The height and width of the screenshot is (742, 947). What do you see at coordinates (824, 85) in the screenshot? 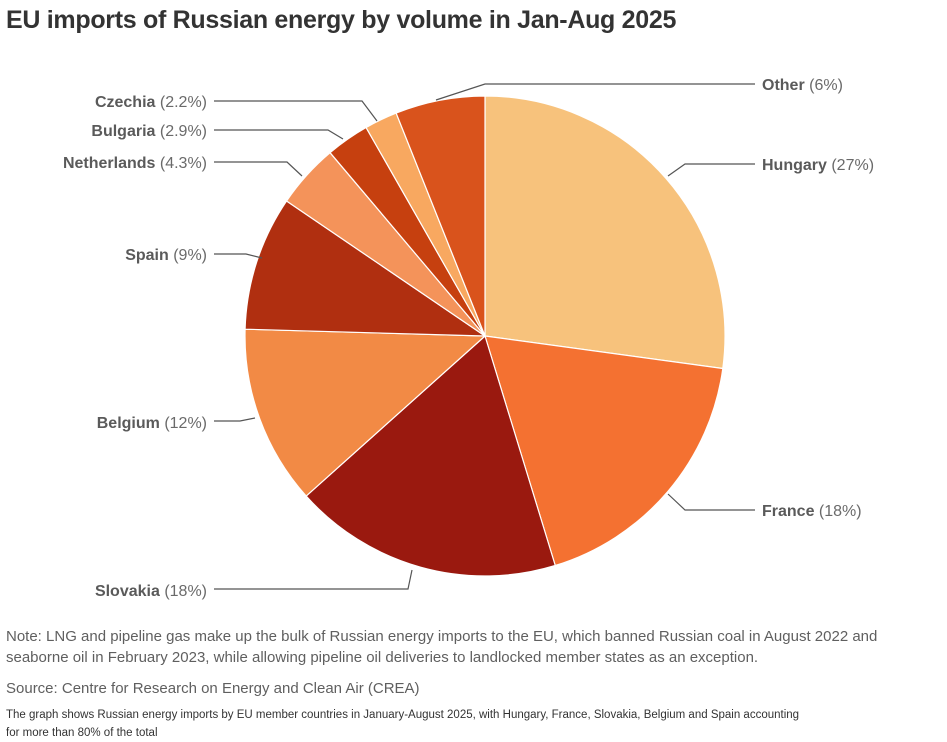
I see `slice-label-percent: (6%)` at bounding box center [824, 85].